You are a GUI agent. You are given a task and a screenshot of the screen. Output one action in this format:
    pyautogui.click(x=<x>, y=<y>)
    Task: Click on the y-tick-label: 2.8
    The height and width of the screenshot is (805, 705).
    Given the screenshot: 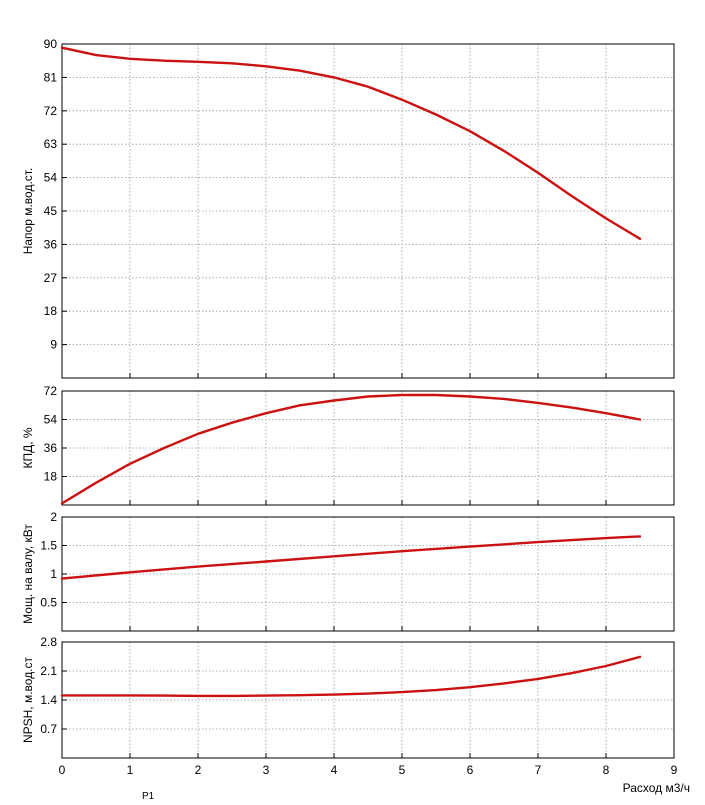 What is the action you would take?
    pyautogui.click(x=48, y=642)
    